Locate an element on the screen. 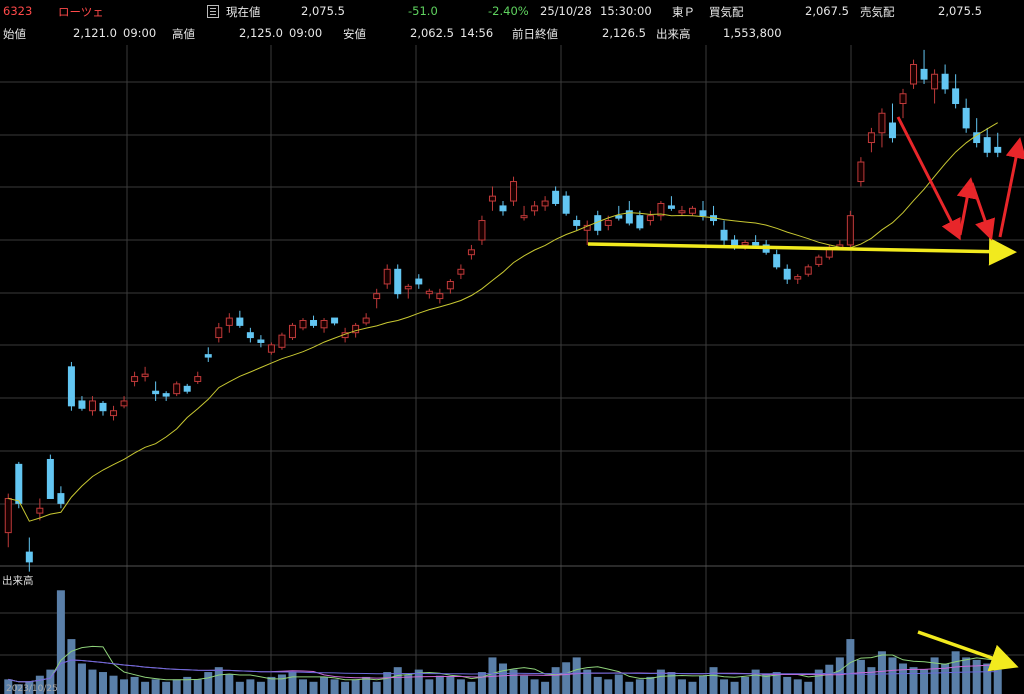 The height and width of the screenshot is (694, 1024). prev-close-label: 前日終値 is located at coordinates (535, 34).